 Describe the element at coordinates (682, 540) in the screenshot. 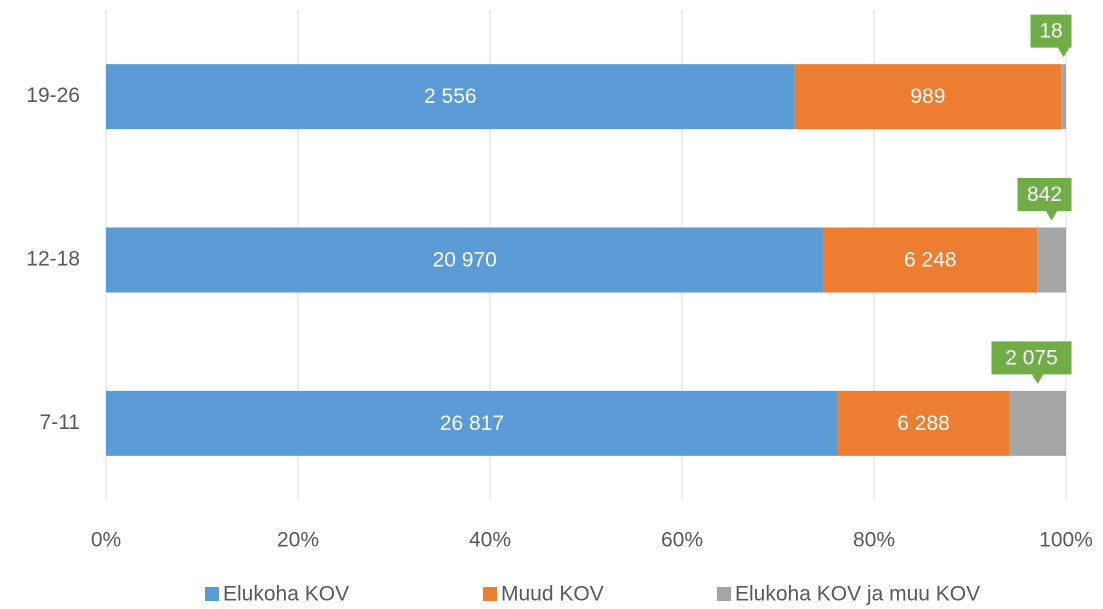

I see `x-tick-label: 60%` at that location.